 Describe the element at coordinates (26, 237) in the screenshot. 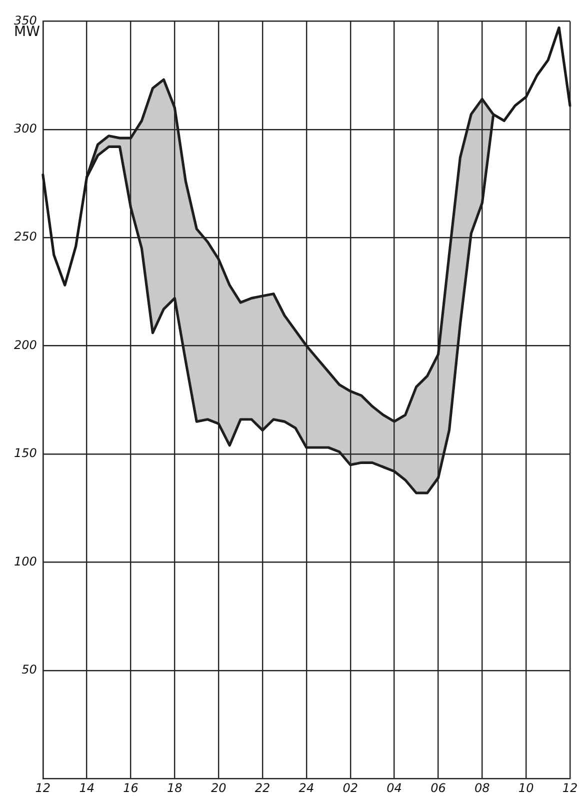

I see `y-tick-label: 250` at that location.